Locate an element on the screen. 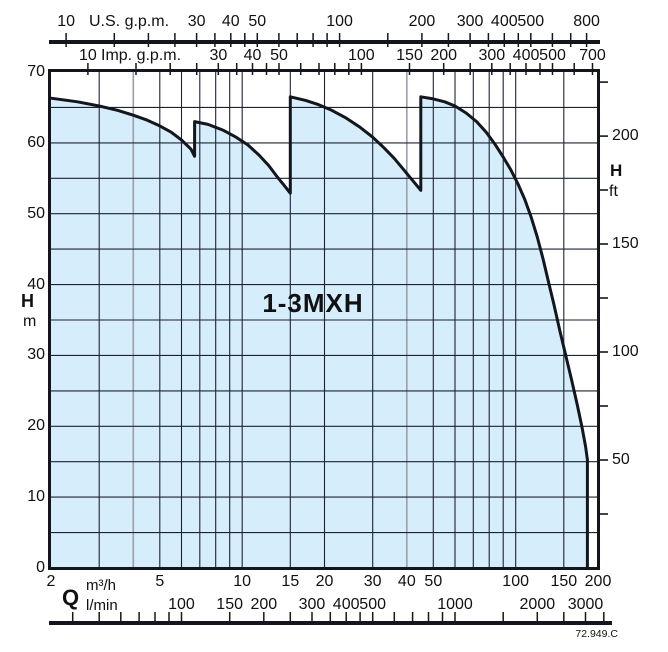 This screenshot has width=668, height=652. lmin-tick-label: 1000 is located at coordinates (455, 604).